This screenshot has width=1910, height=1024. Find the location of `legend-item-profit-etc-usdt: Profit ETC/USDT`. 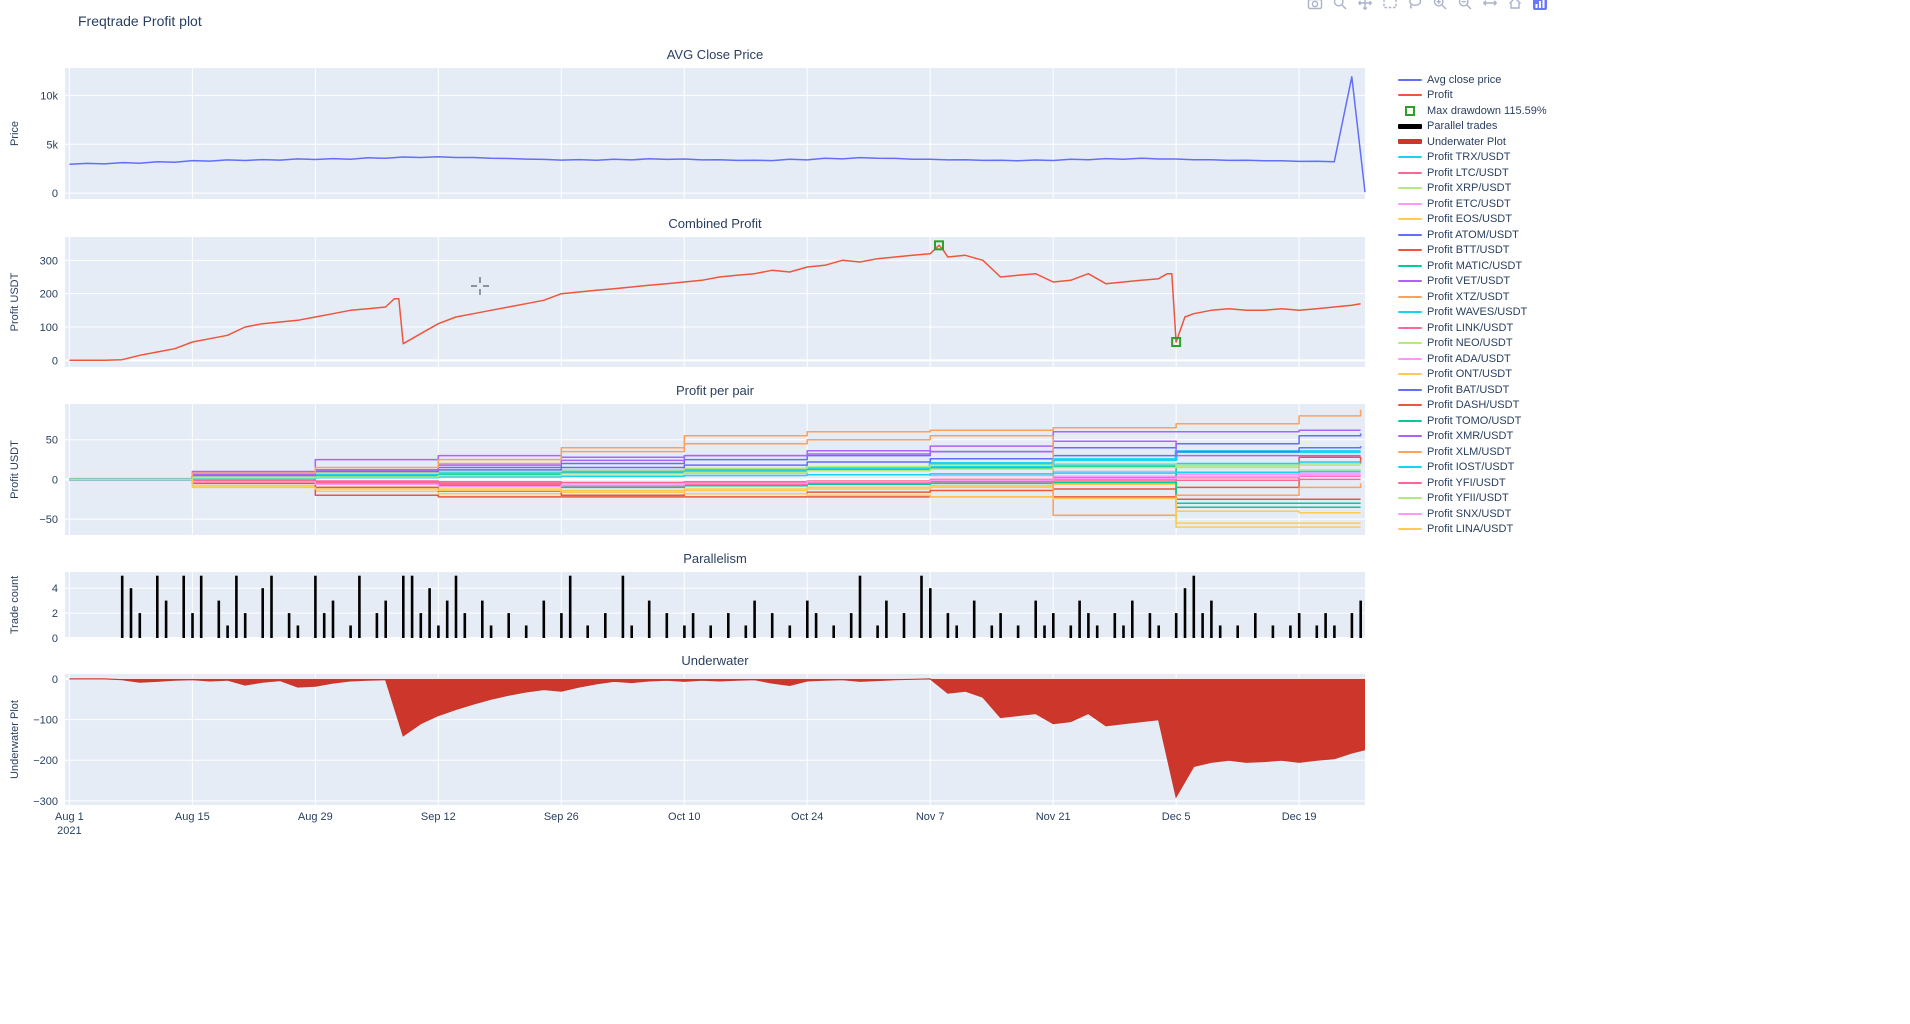

legend-item-profit-etc-usdt: Profit ETC/USDT is located at coordinates (1471, 204).